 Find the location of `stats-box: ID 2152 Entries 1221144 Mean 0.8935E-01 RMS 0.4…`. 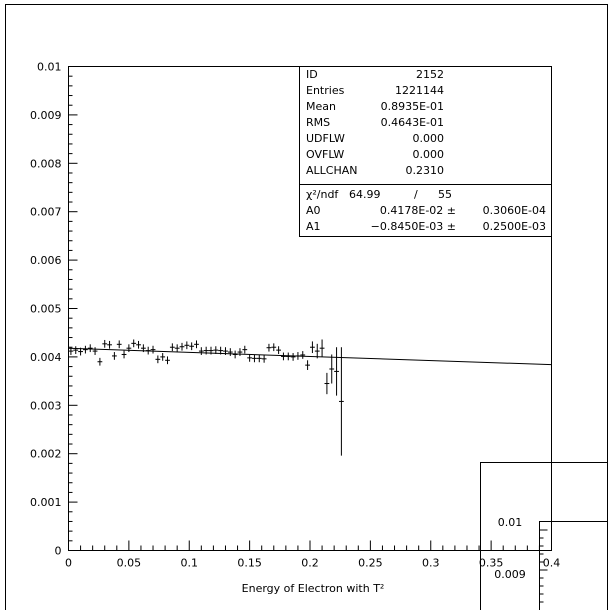

stats-box: ID 2152 Entries 1221144 Mean 0.8935E-01 RMS 0.4… is located at coordinates (426, 126).